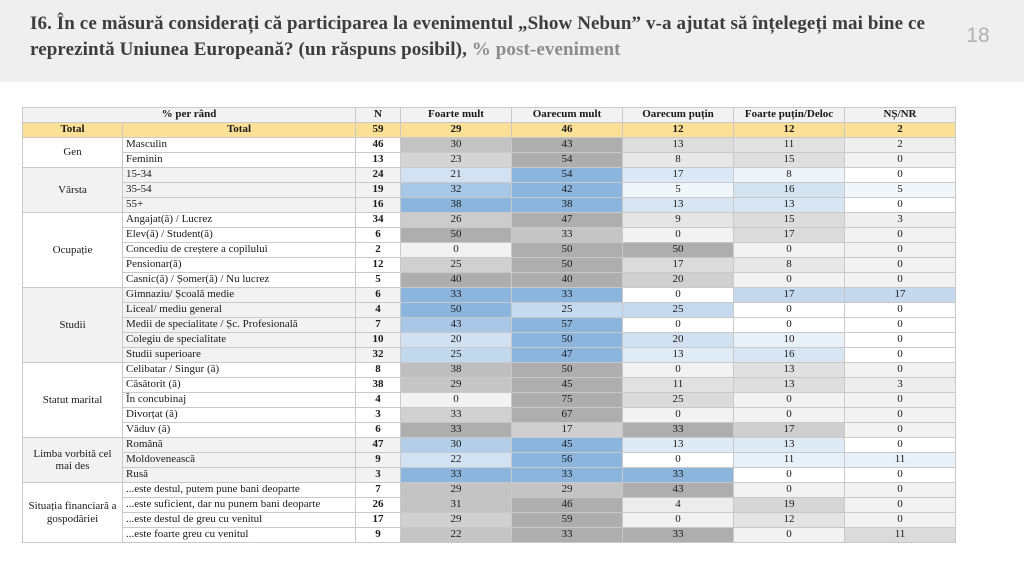  I want to click on table-row: Ocupație Angajat(ă) / Lucrez 34 26 47 9 15 3, so click(489, 250).